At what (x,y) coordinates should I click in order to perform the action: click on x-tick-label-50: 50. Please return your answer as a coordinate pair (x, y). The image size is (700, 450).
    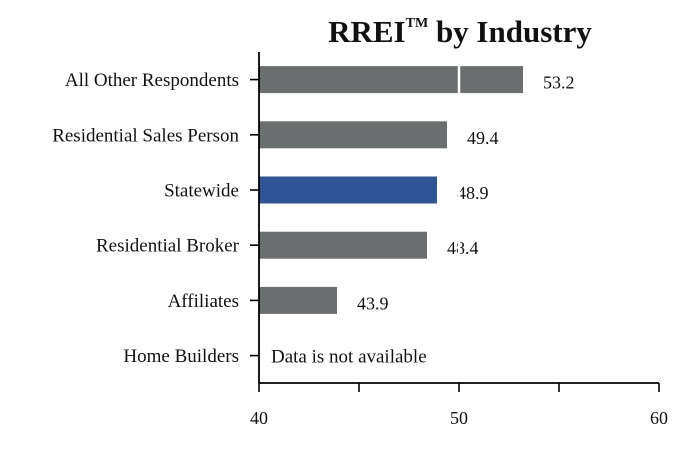
    Looking at the image, I should click on (459, 418).